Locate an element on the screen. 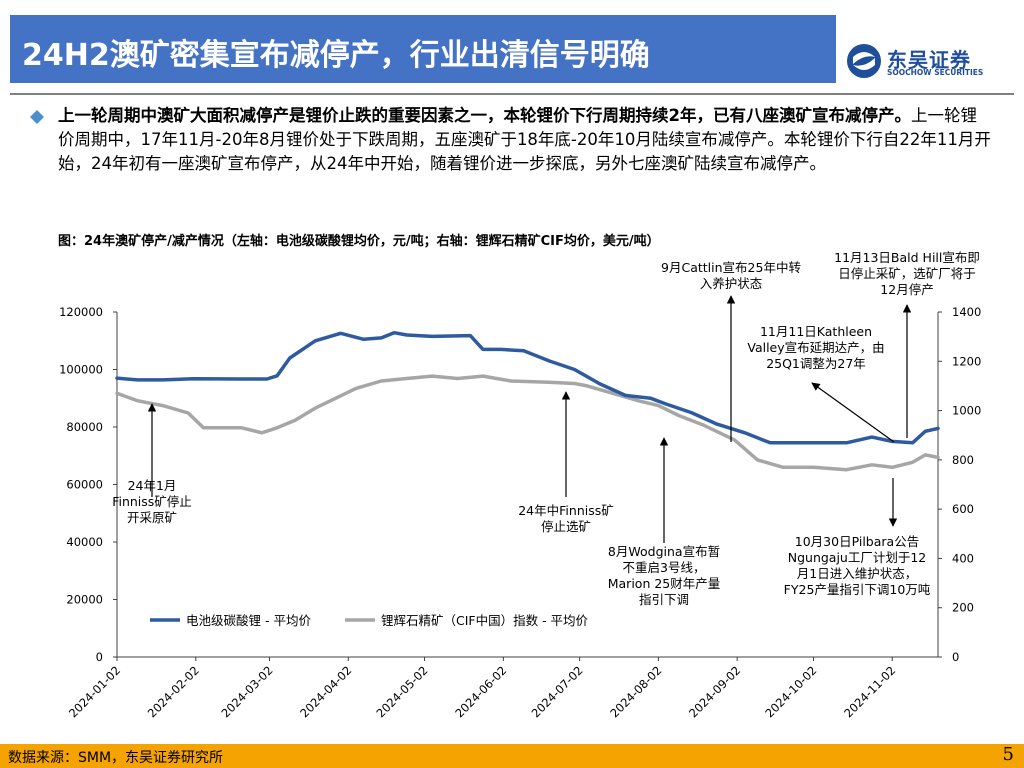 The width and height of the screenshot is (1024, 768). left-y-tick-label: 120000 is located at coordinates (81, 312).